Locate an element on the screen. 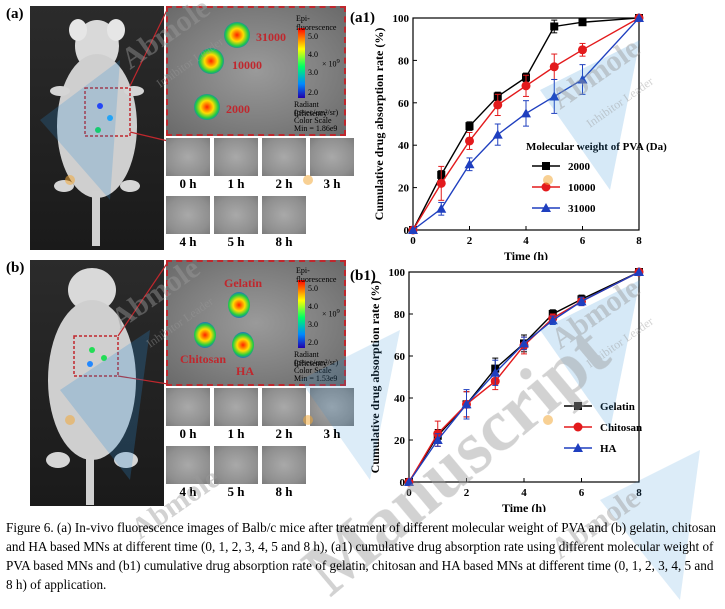  time-thumb-1h-b is located at coordinates (236, 407).